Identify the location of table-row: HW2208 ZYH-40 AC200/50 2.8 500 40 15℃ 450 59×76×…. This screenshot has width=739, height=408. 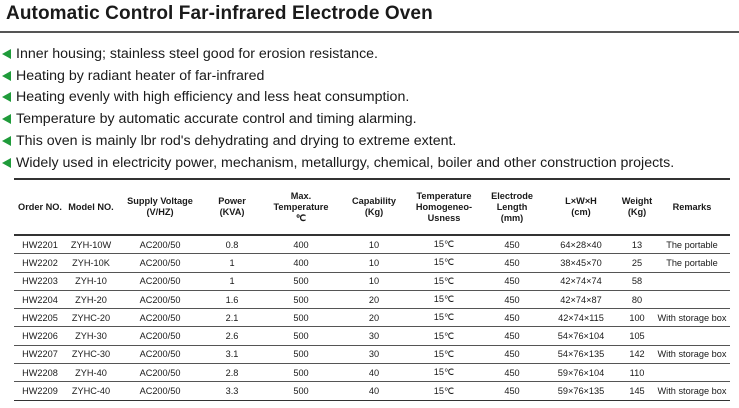
(372, 373).